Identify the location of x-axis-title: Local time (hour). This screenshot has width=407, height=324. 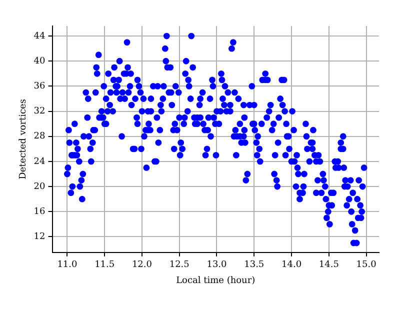
(216, 281).